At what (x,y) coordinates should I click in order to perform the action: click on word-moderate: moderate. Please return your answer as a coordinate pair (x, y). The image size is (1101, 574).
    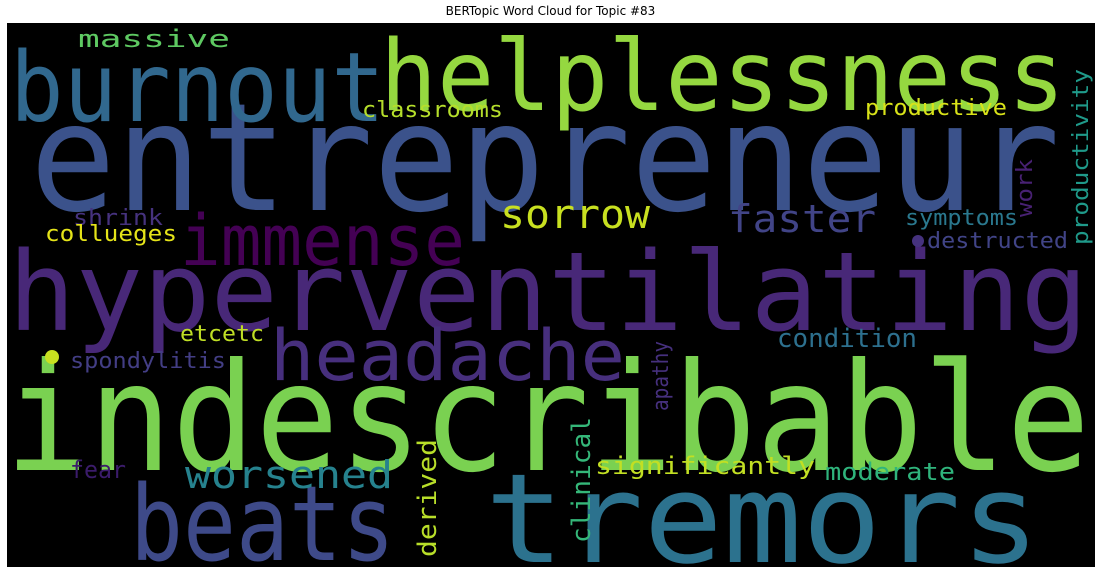
    Looking at the image, I should click on (890, 472).